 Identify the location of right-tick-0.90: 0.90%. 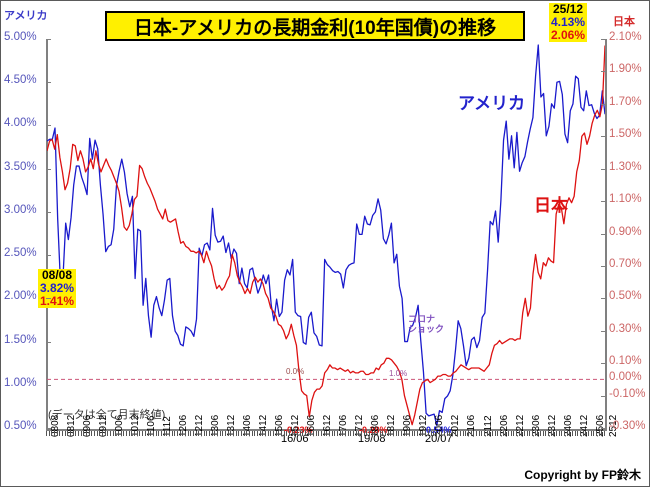
(625, 231).